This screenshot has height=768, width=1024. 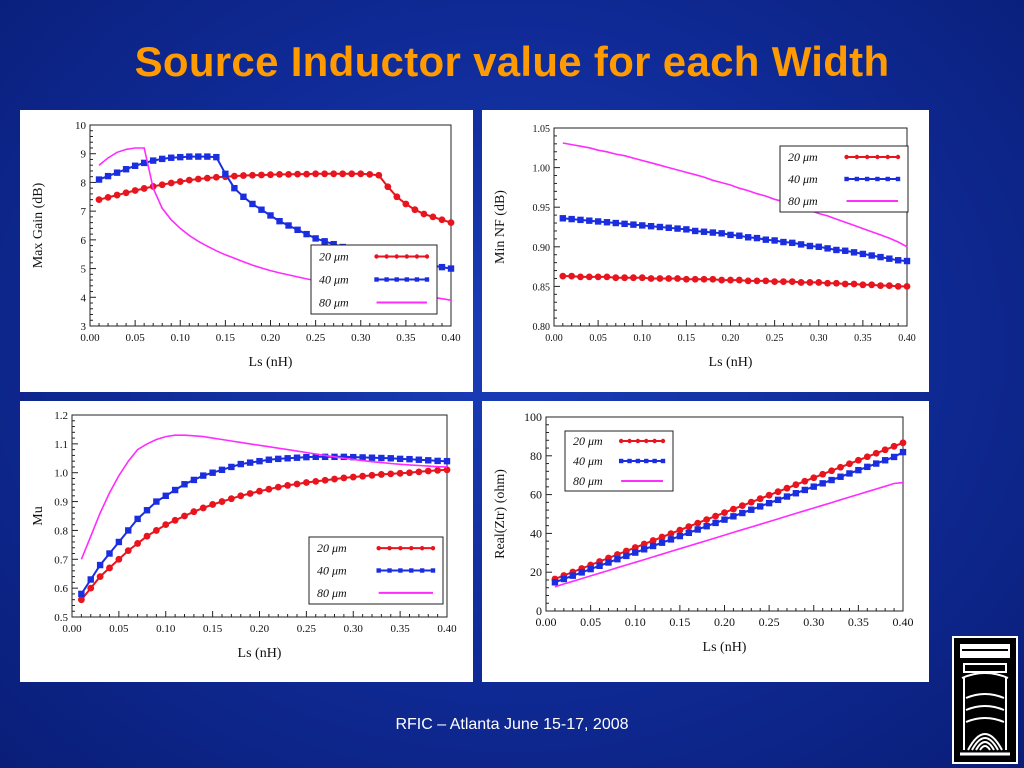 What do you see at coordinates (729, 534) in the screenshot?
I see `series-line-w80` at bounding box center [729, 534].